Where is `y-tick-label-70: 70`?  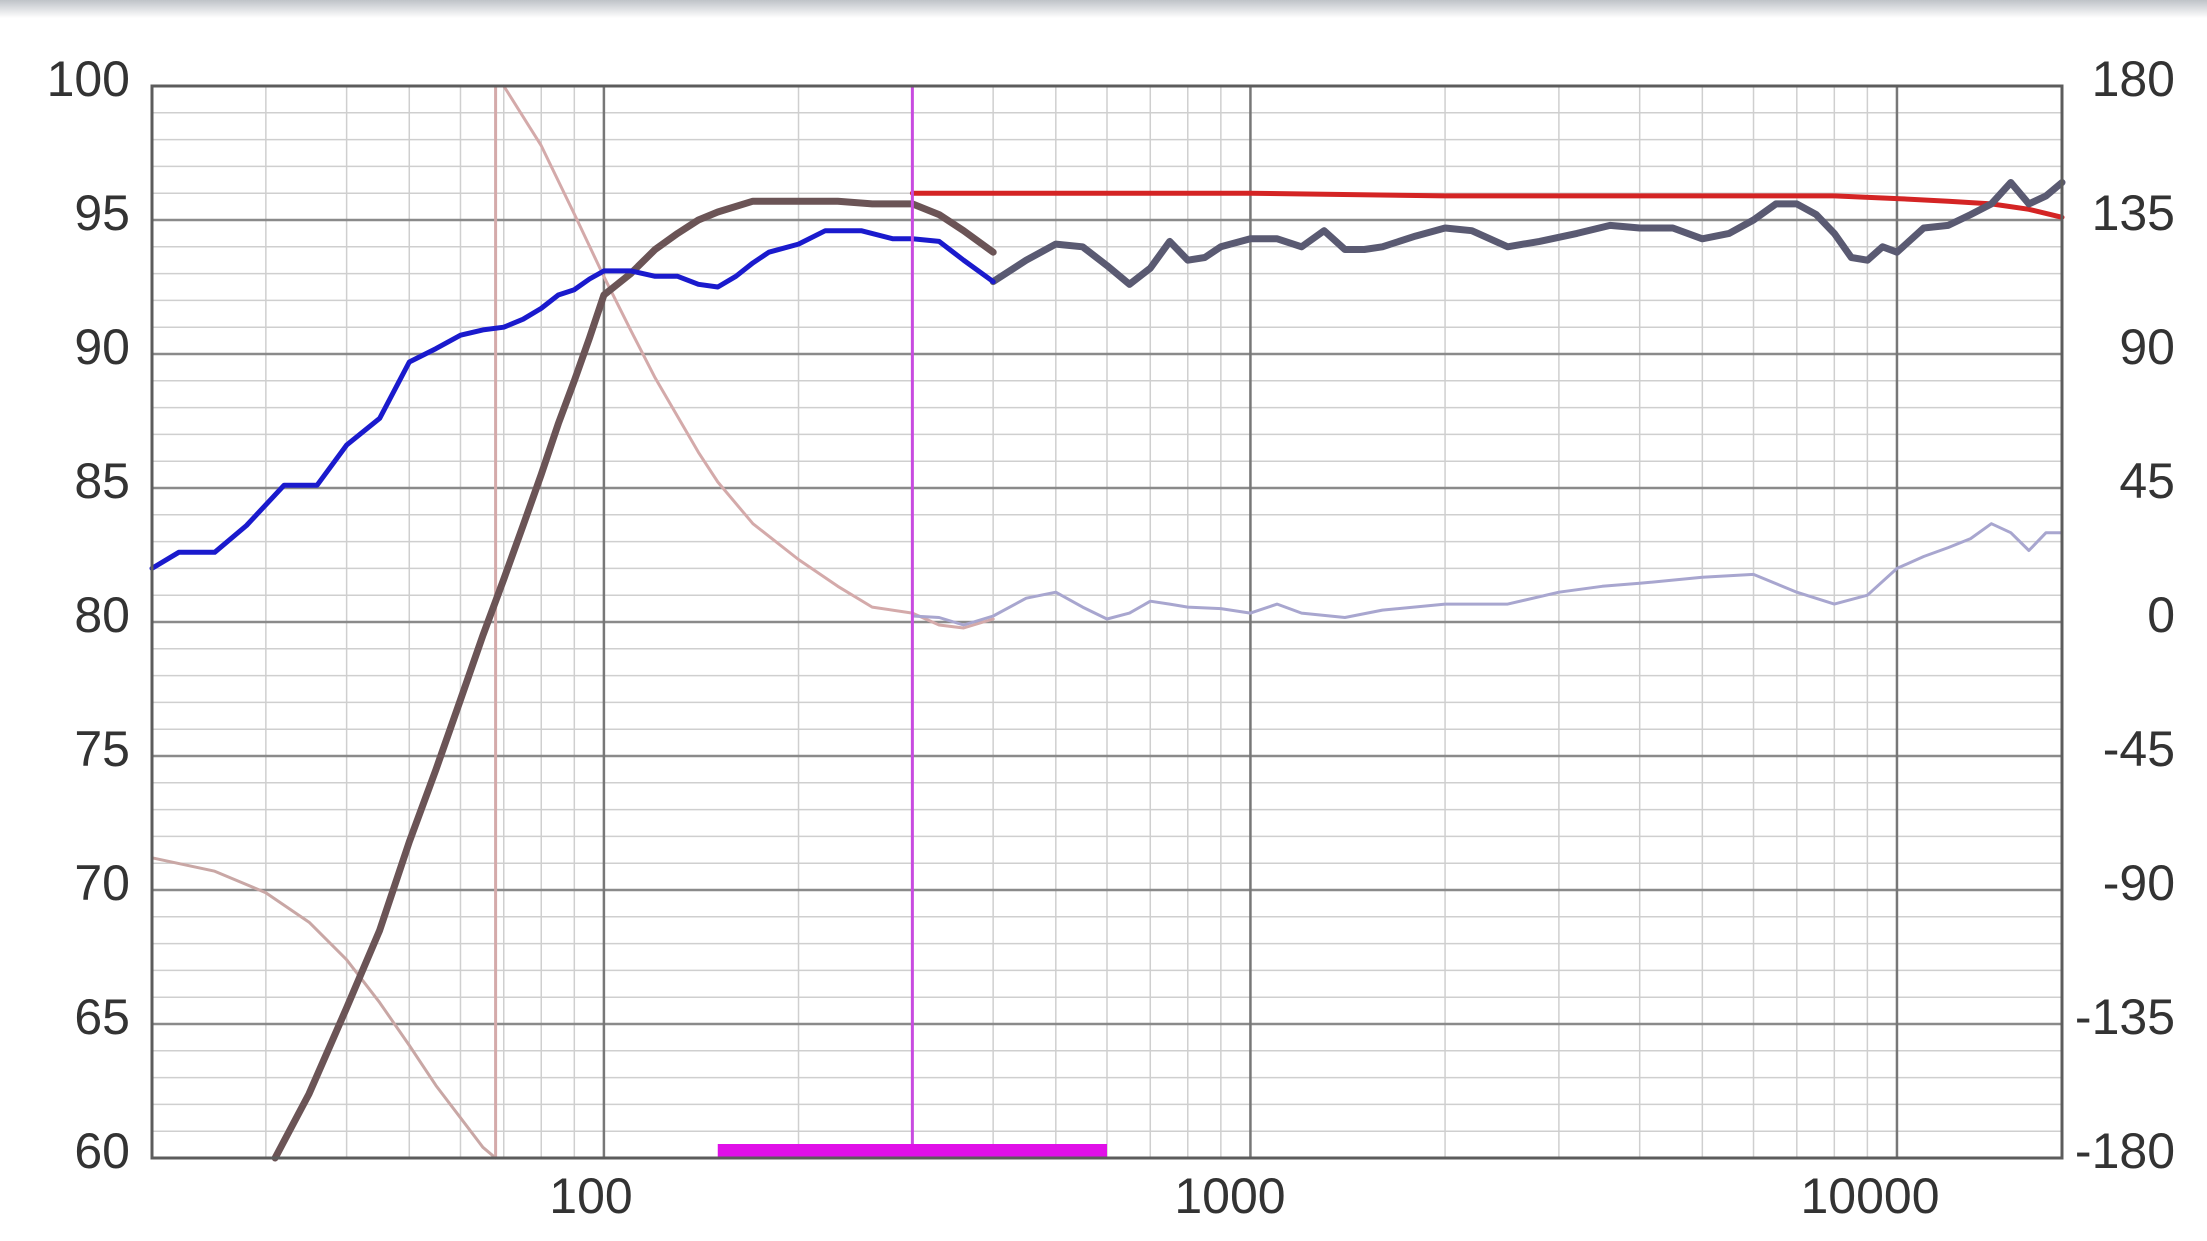
y-tick-label-70: 70 is located at coordinates (102, 883).